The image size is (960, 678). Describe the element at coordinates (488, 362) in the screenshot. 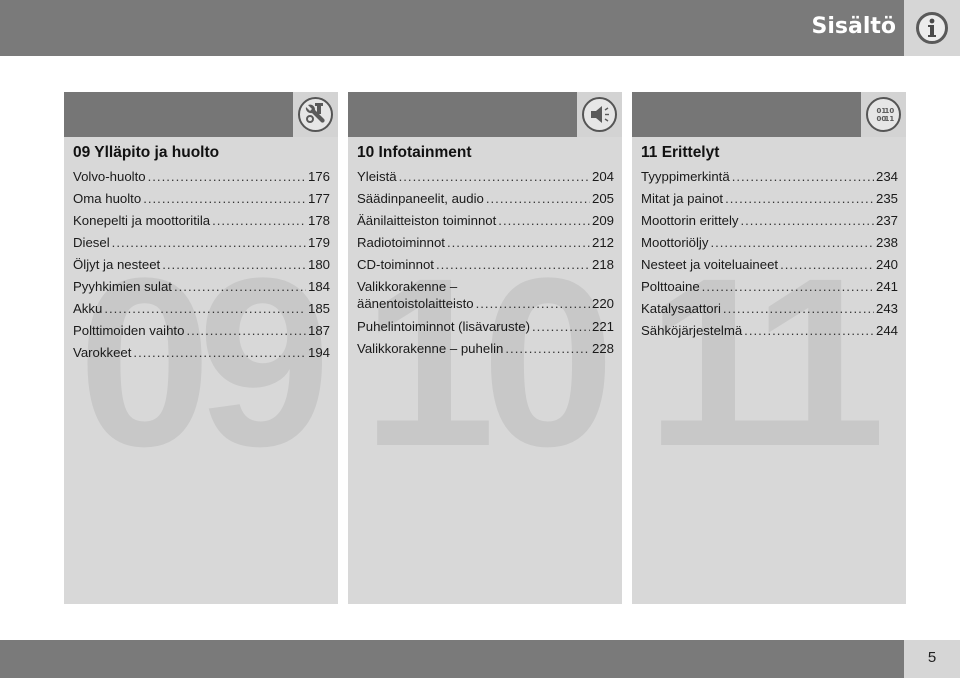

I see `section-watermark-number: 10` at that location.